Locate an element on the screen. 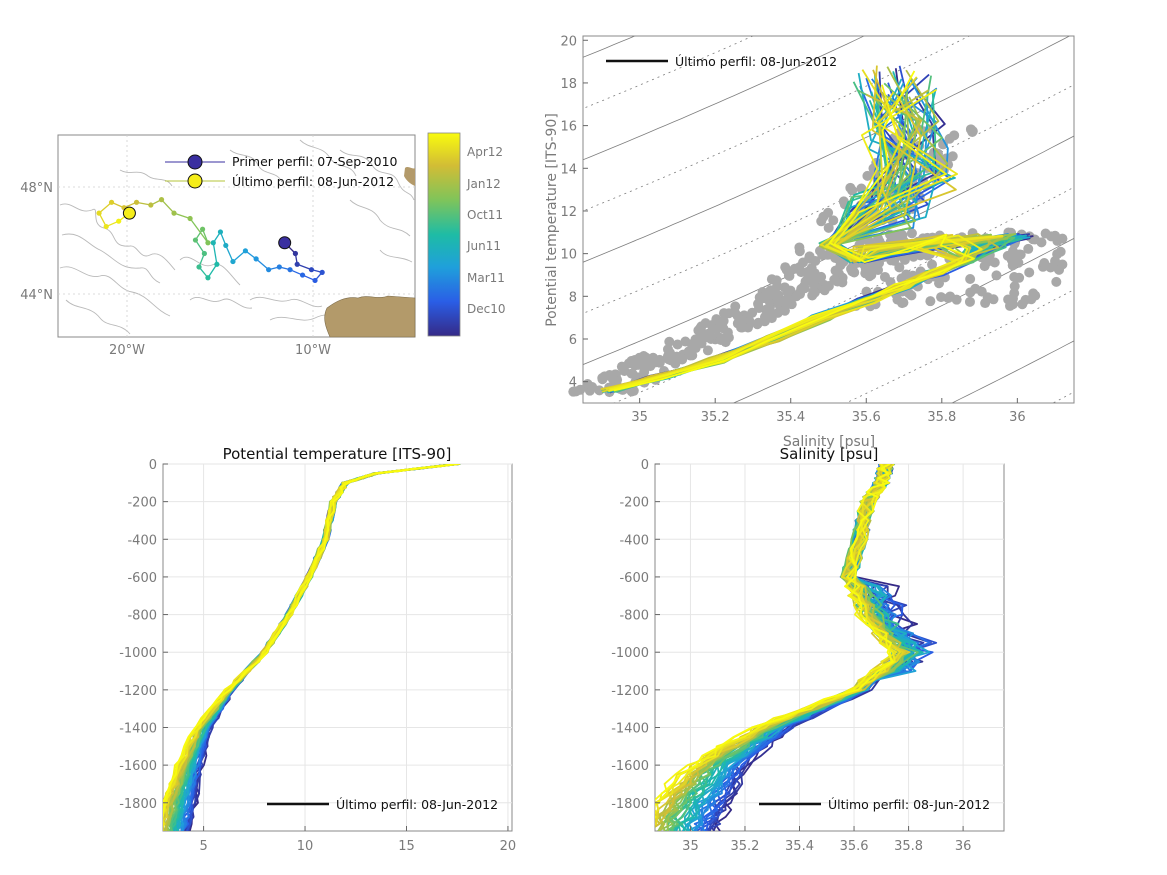  ts-xtick-label: 35.2 is located at coordinates (715, 417).